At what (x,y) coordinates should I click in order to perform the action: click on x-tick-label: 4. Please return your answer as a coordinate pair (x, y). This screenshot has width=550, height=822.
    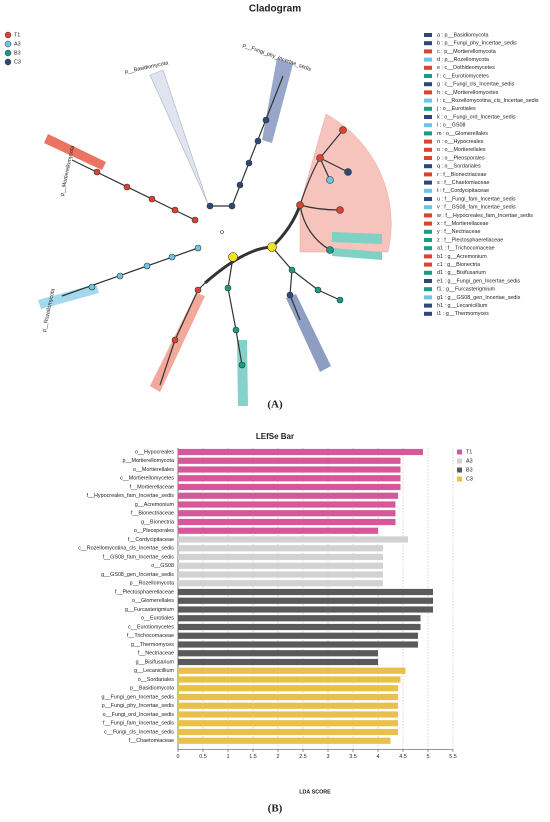
    Looking at the image, I should click on (378, 757).